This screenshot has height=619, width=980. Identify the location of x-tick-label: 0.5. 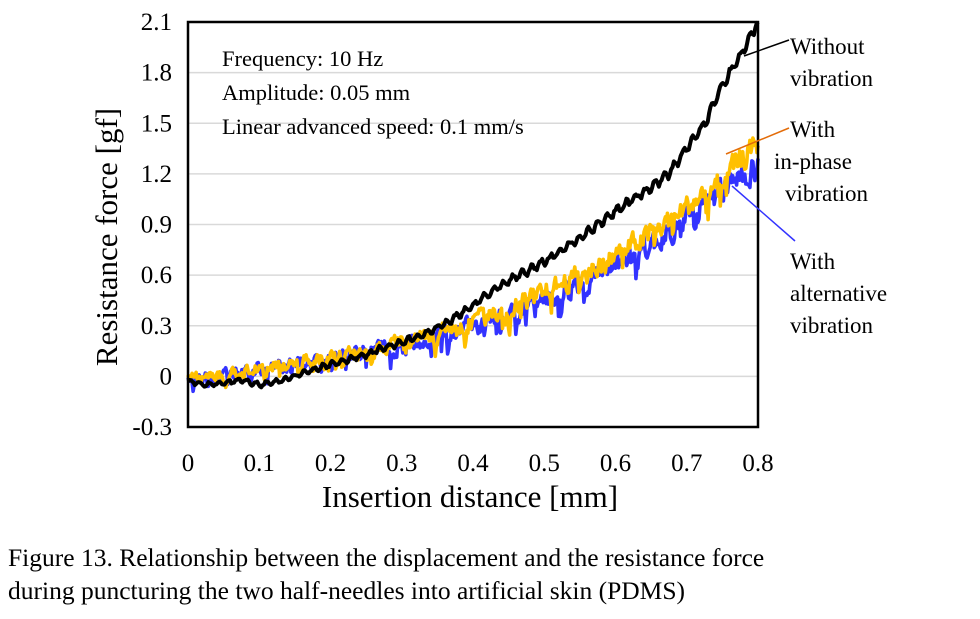
(544, 463).